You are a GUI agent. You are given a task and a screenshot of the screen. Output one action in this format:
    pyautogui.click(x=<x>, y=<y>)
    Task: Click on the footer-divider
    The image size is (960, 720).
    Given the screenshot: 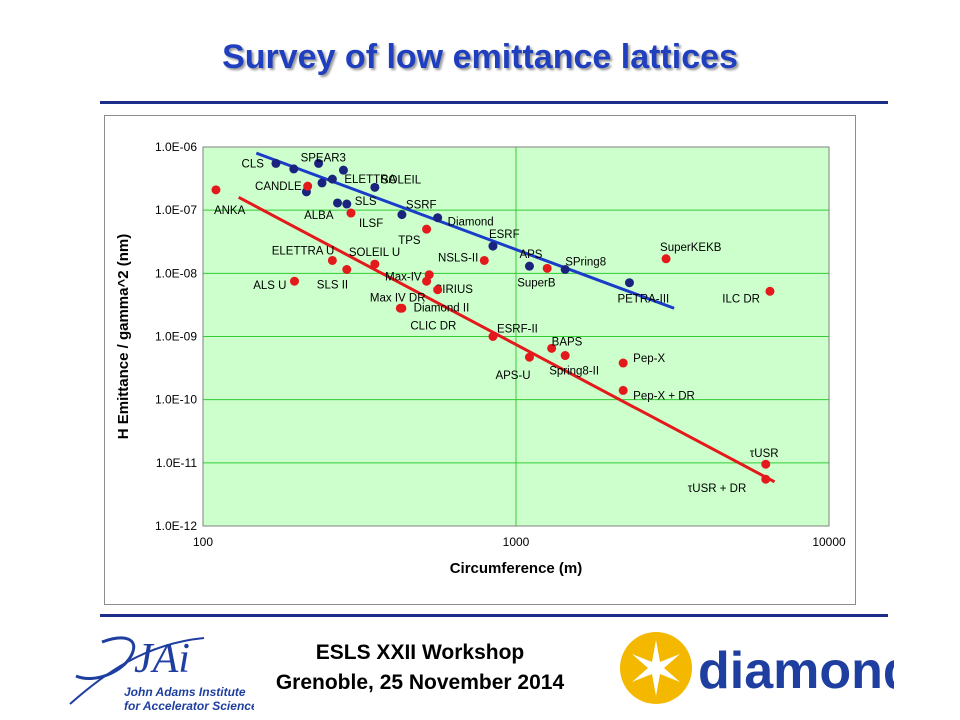 What is the action you would take?
    pyautogui.click(x=494, y=615)
    